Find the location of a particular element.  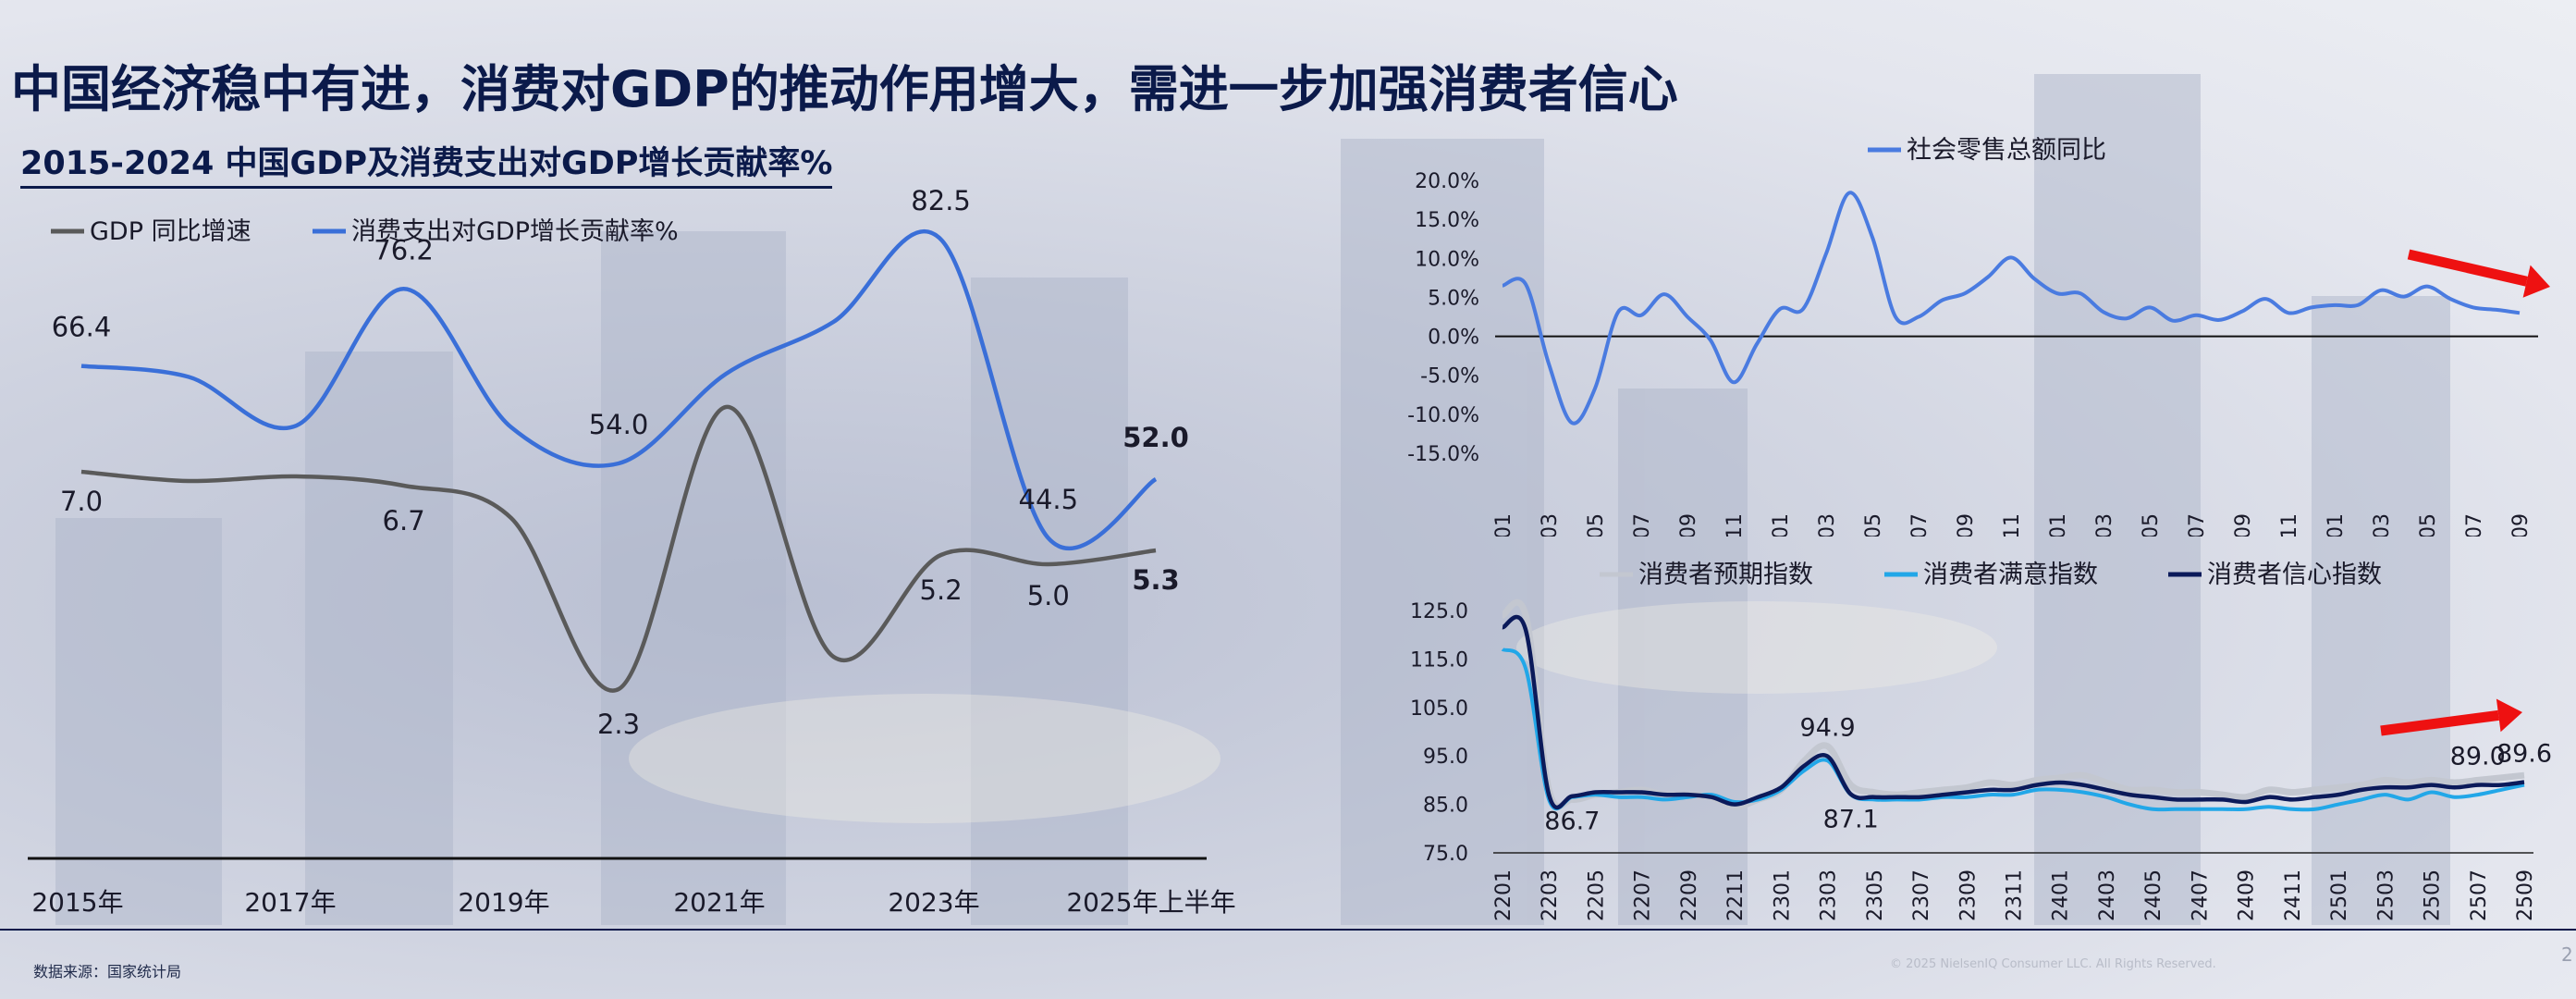

trend-down-arrow-head is located at coordinates (2536, 281).